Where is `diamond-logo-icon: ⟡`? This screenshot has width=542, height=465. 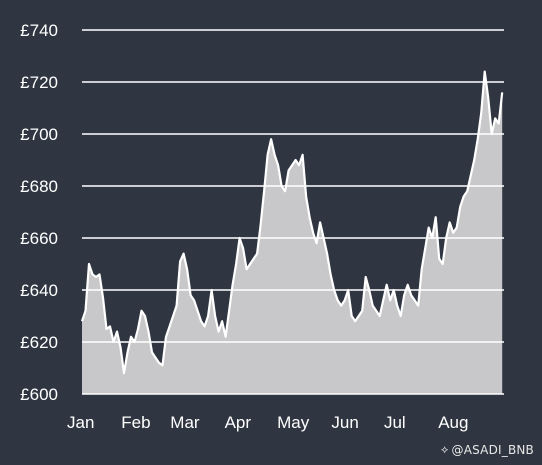
diamond-logo-icon: ⟡ is located at coordinates (445, 449).